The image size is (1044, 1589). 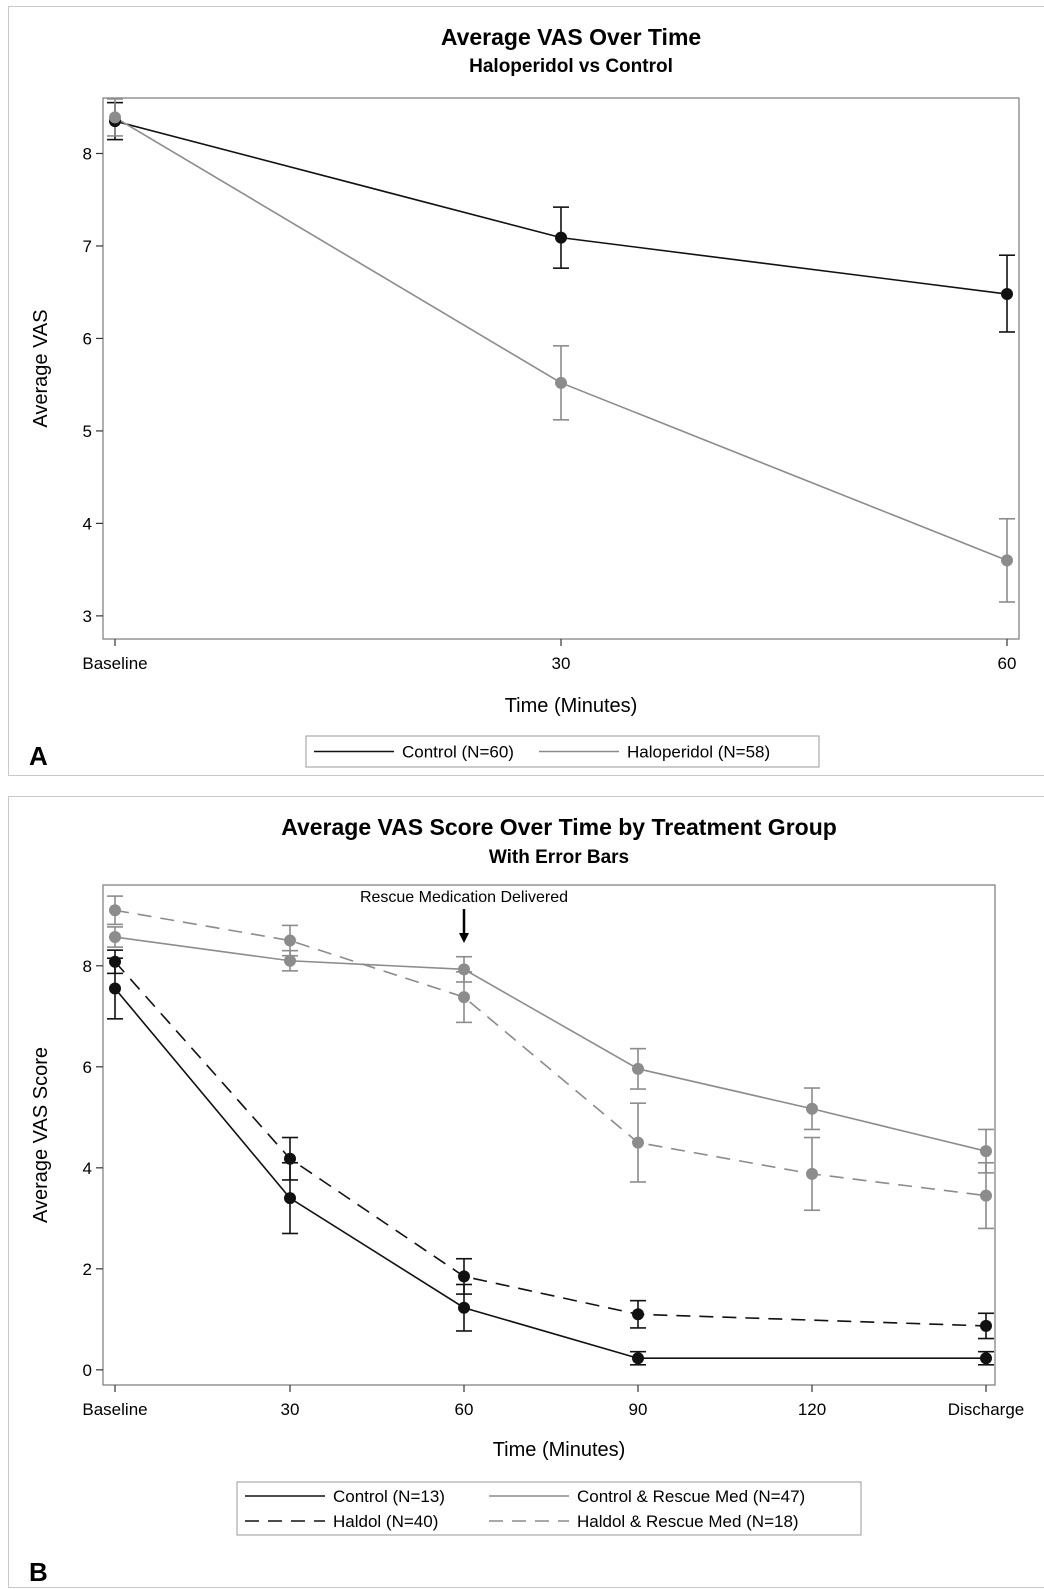 What do you see at coordinates (638, 1409) in the screenshot?
I see `chart-b-xtick-label: 90` at bounding box center [638, 1409].